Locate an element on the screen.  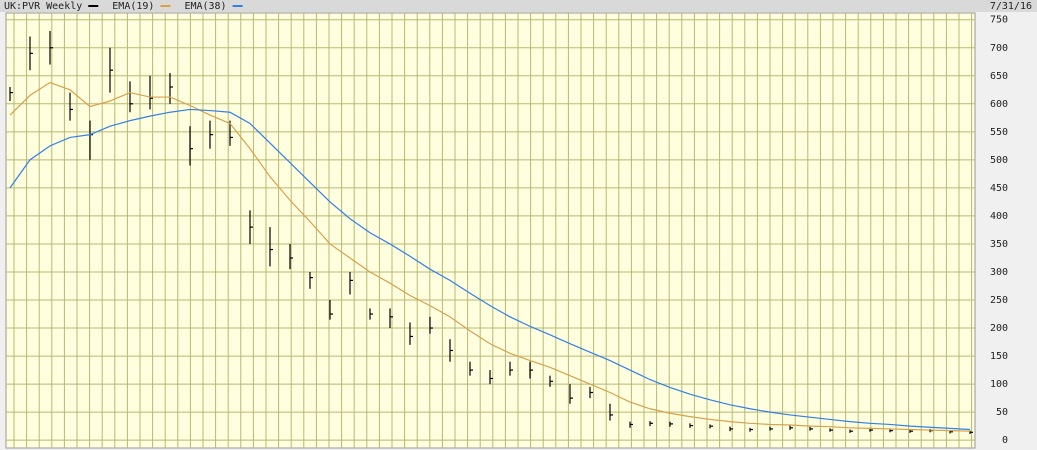
y-tick-label: 700 is located at coordinates (999, 48).